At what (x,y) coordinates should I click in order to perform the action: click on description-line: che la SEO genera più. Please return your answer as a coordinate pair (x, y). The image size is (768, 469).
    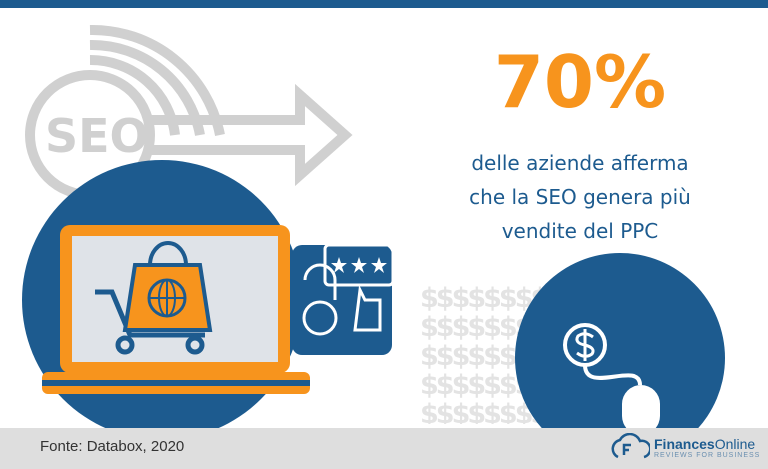
    Looking at the image, I should click on (580, 197).